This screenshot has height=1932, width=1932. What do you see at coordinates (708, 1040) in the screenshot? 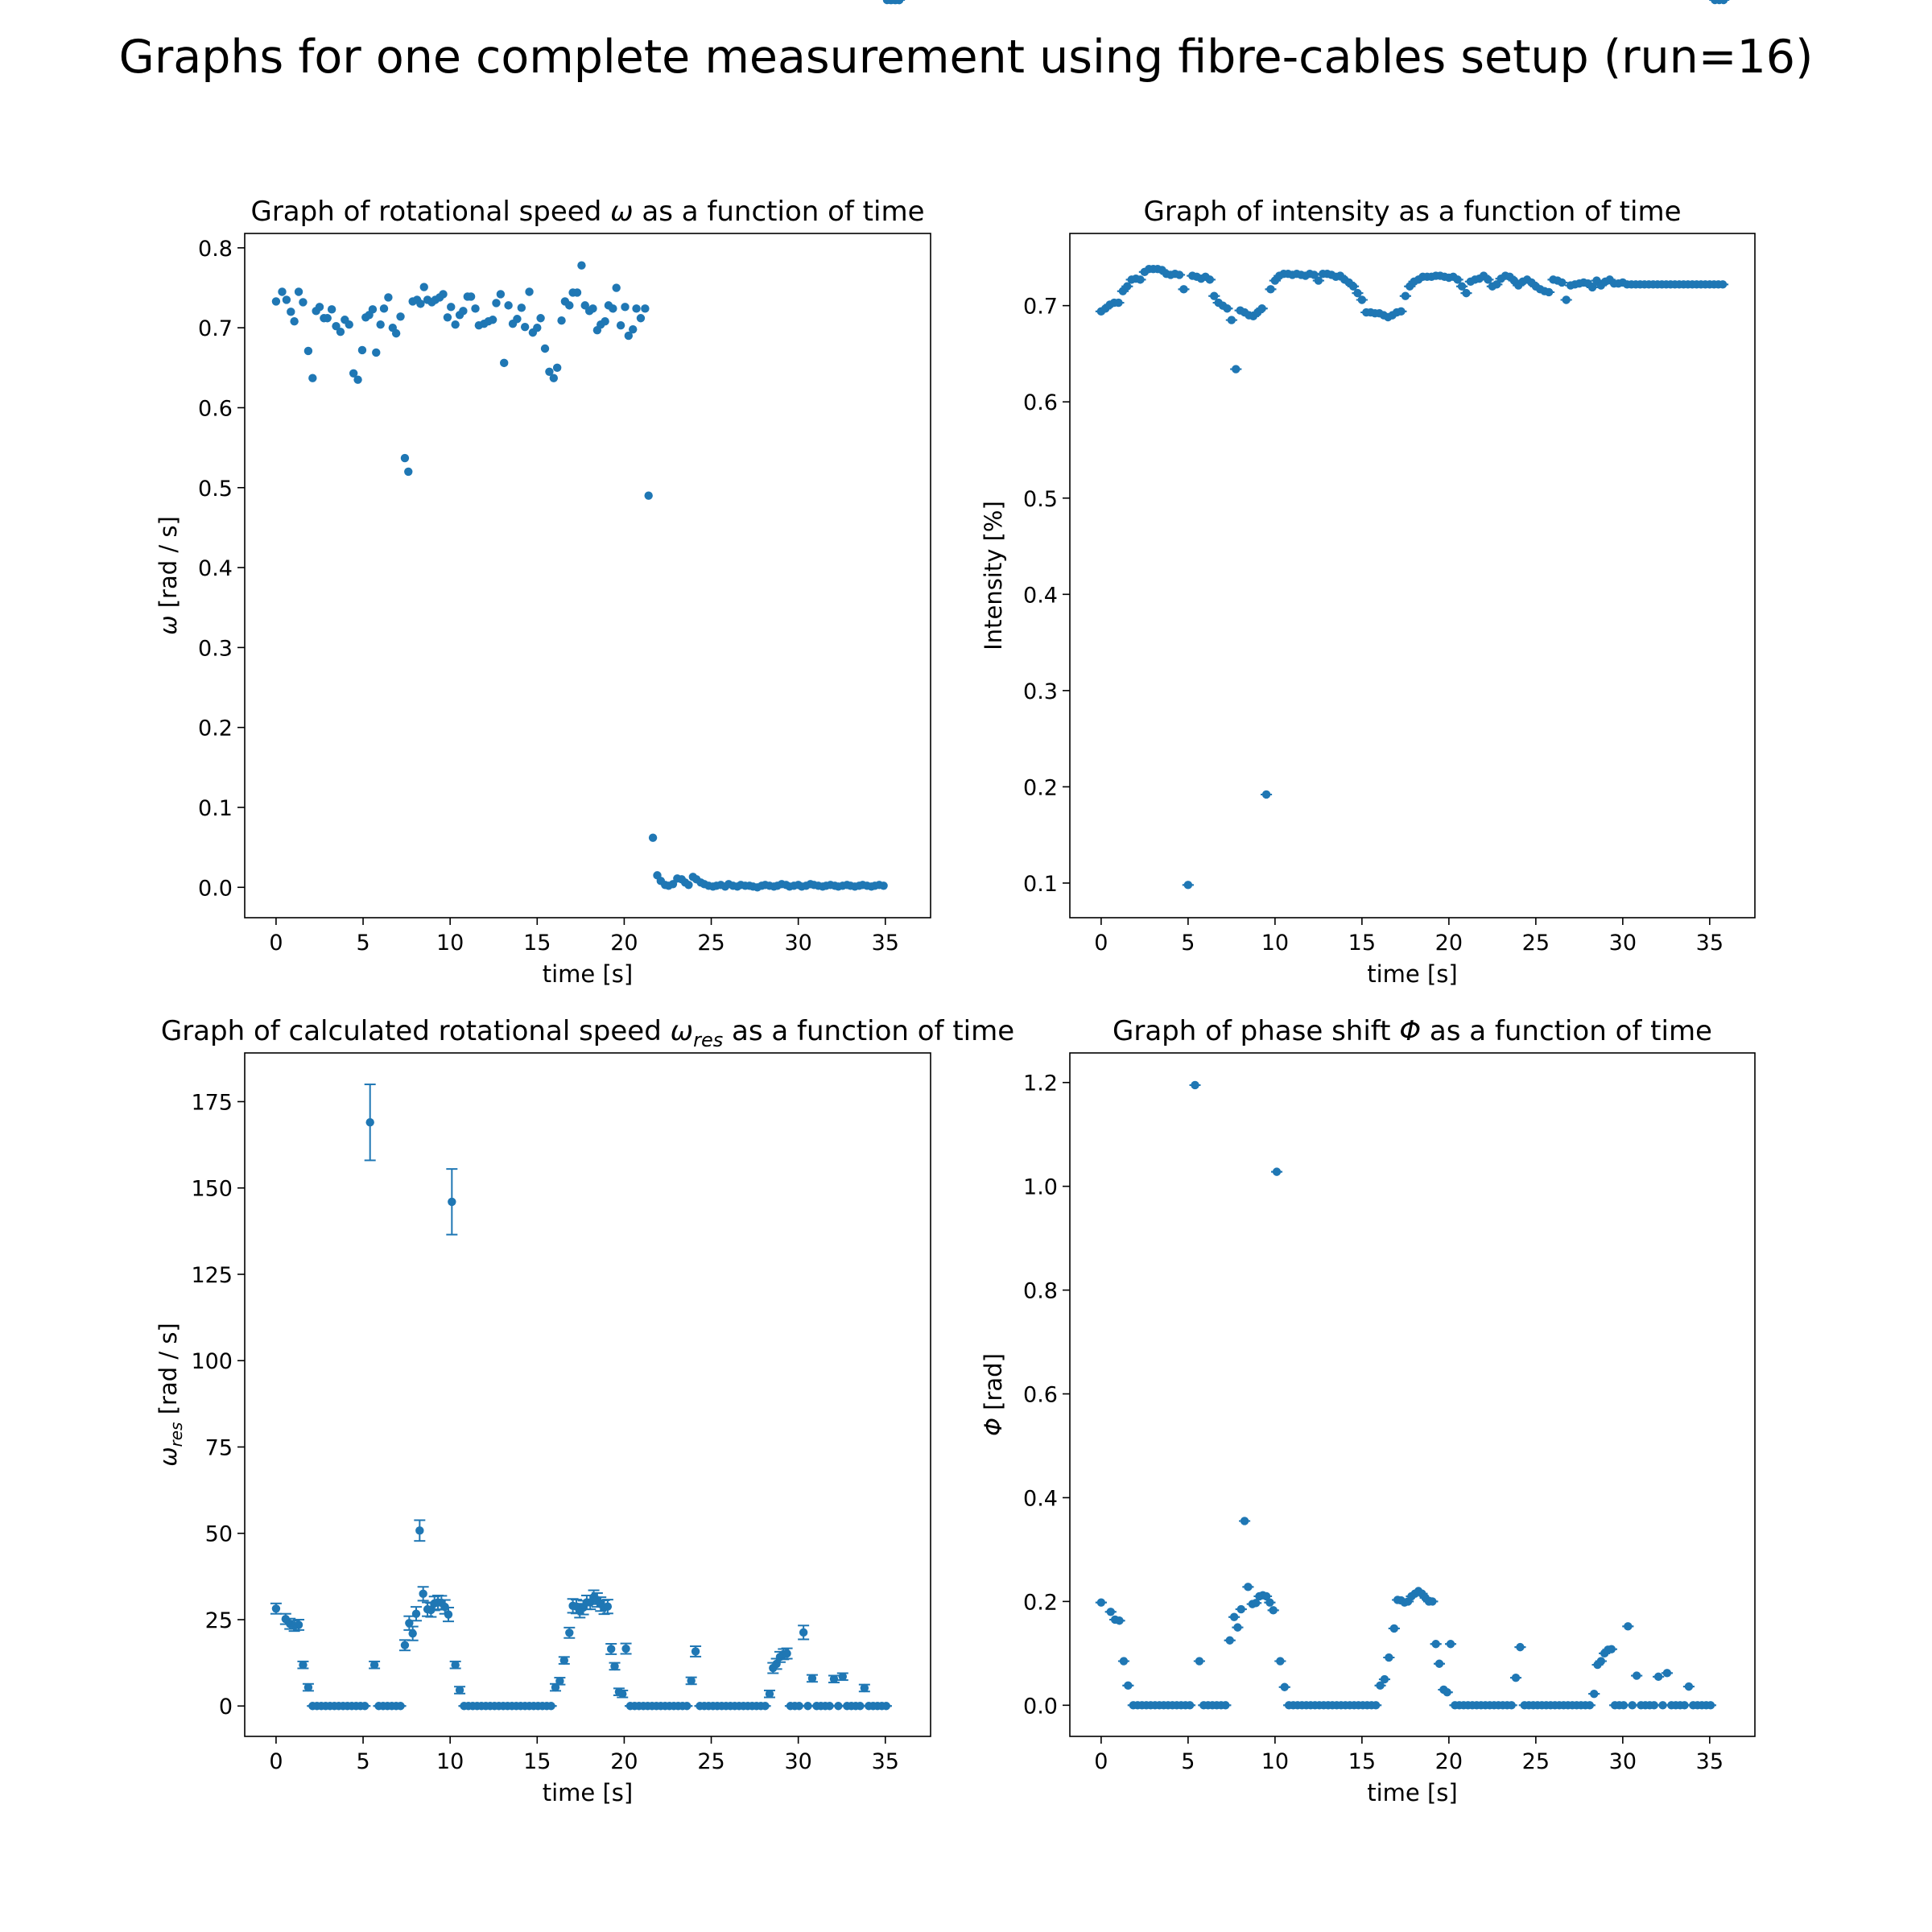
I see `title-subscript: res` at bounding box center [708, 1040].